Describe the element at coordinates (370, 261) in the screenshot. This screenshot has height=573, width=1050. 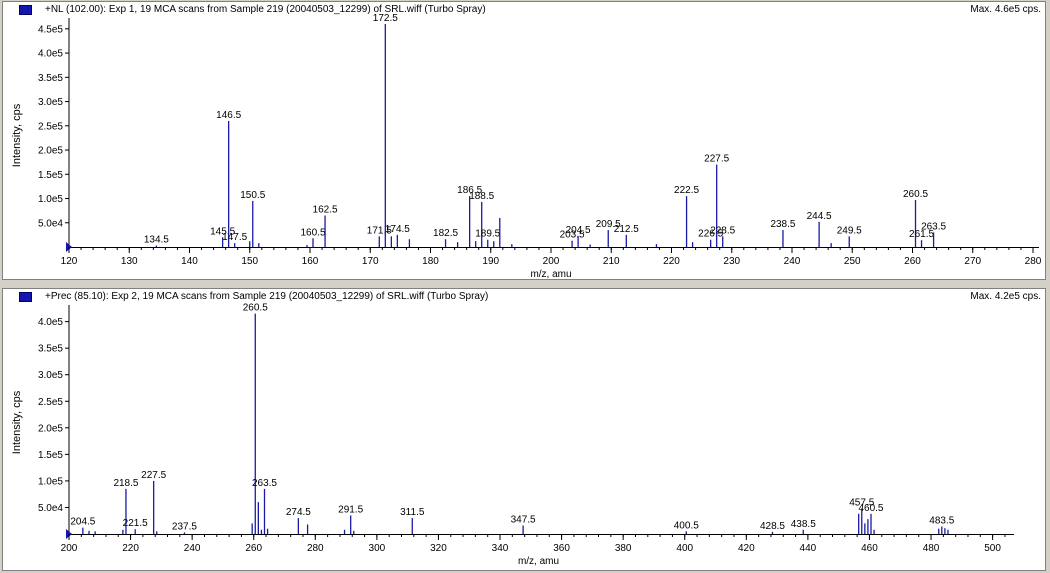
I see `x-tick-label: 170` at that location.